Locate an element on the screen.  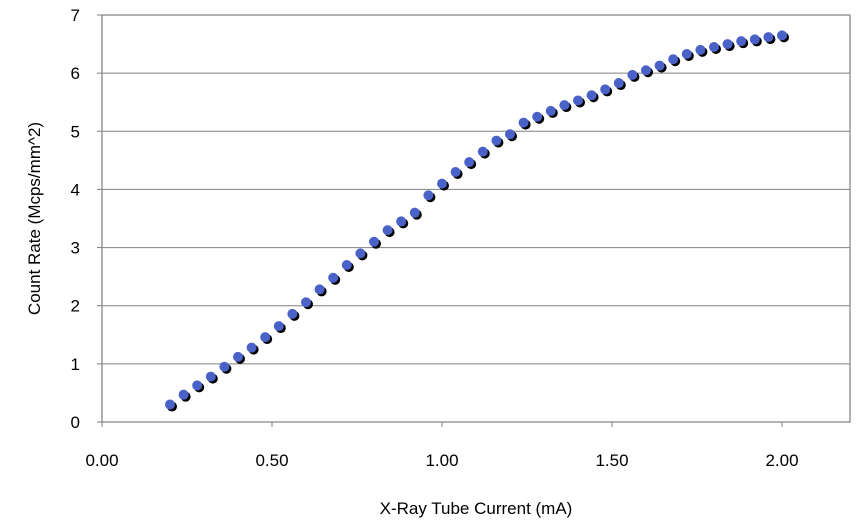
y-axis-label: Count Rate (Mcps/mm^2) is located at coordinates (34, 218).